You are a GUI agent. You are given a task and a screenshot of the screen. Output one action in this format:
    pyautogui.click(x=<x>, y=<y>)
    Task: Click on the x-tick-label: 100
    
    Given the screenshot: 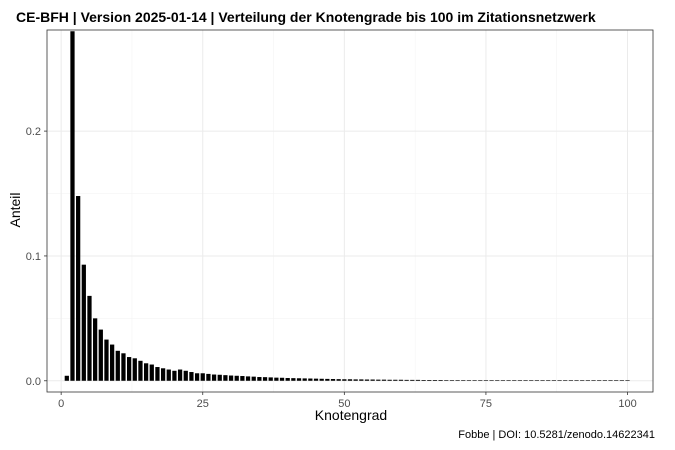 What is the action you would take?
    pyautogui.click(x=627, y=404)
    